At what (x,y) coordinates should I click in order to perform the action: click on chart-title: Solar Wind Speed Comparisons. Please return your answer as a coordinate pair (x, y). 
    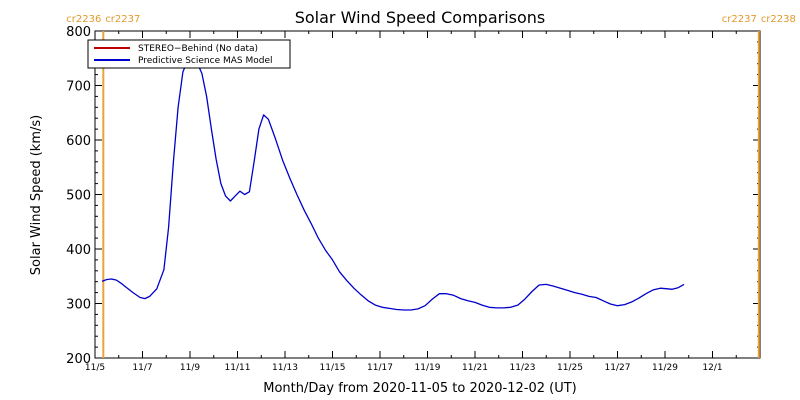
    Looking at the image, I should click on (420, 17).